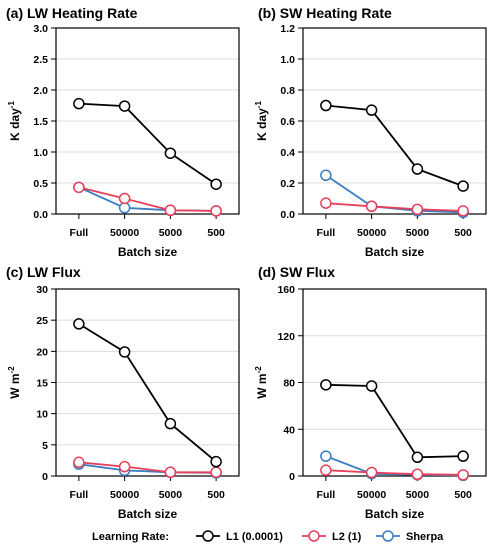  Describe the element at coordinates (371, 233) in the screenshot. I see `x-tick-label-b-1: 50000` at that location.